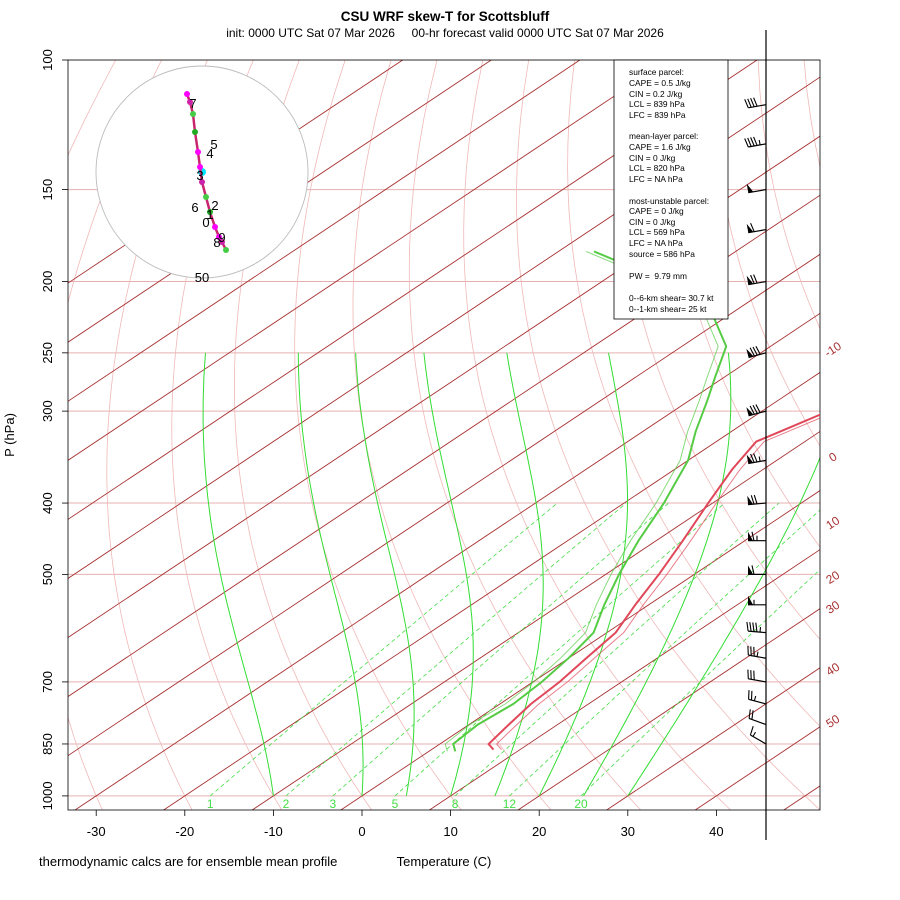  Describe the element at coordinates (656, 243) in the screenshot. I see `mu-lfc: LFC = NA hPa` at that location.